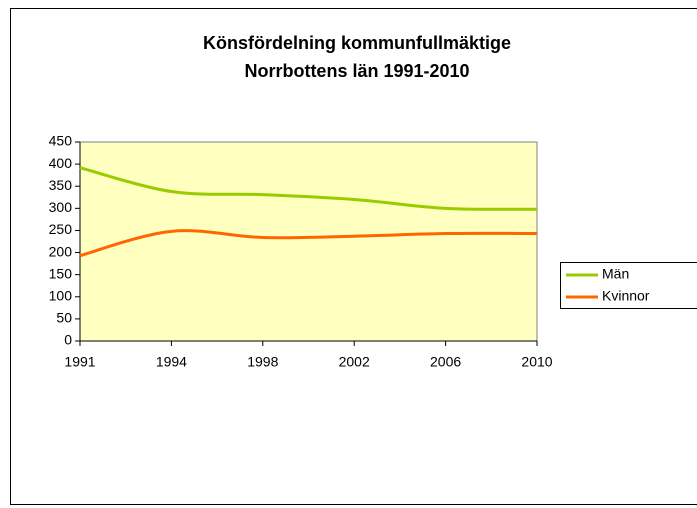  I want to click on y-tick-label: 400, so click(61, 163).